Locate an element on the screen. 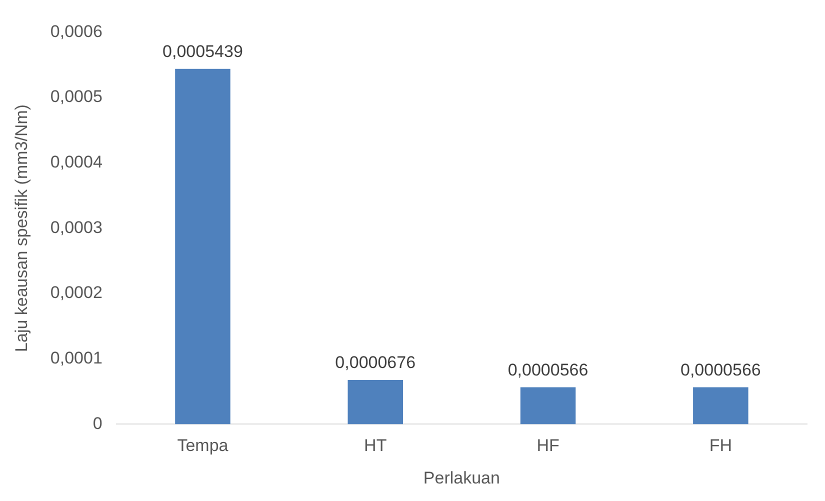 The height and width of the screenshot is (501, 825). y-tick-label: 0,0005 is located at coordinates (76, 96).